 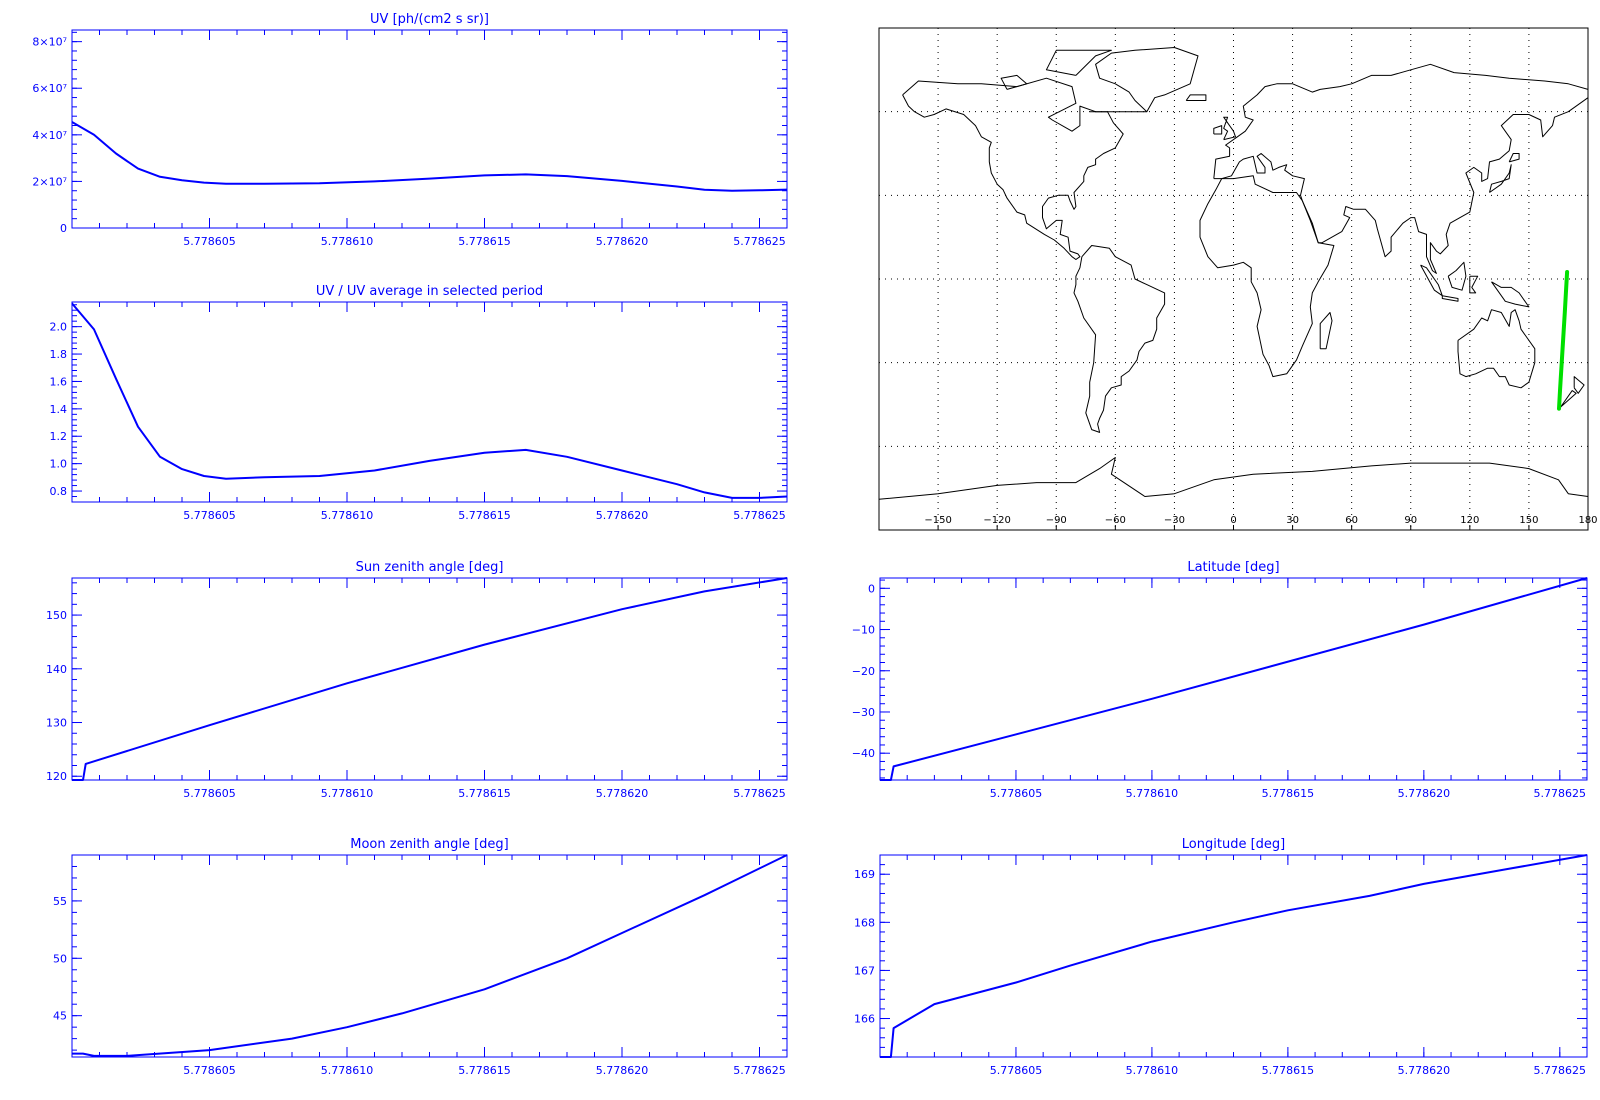 What do you see at coordinates (59, 436) in the screenshot?
I see `y-tick-label: 1.2` at bounding box center [59, 436].